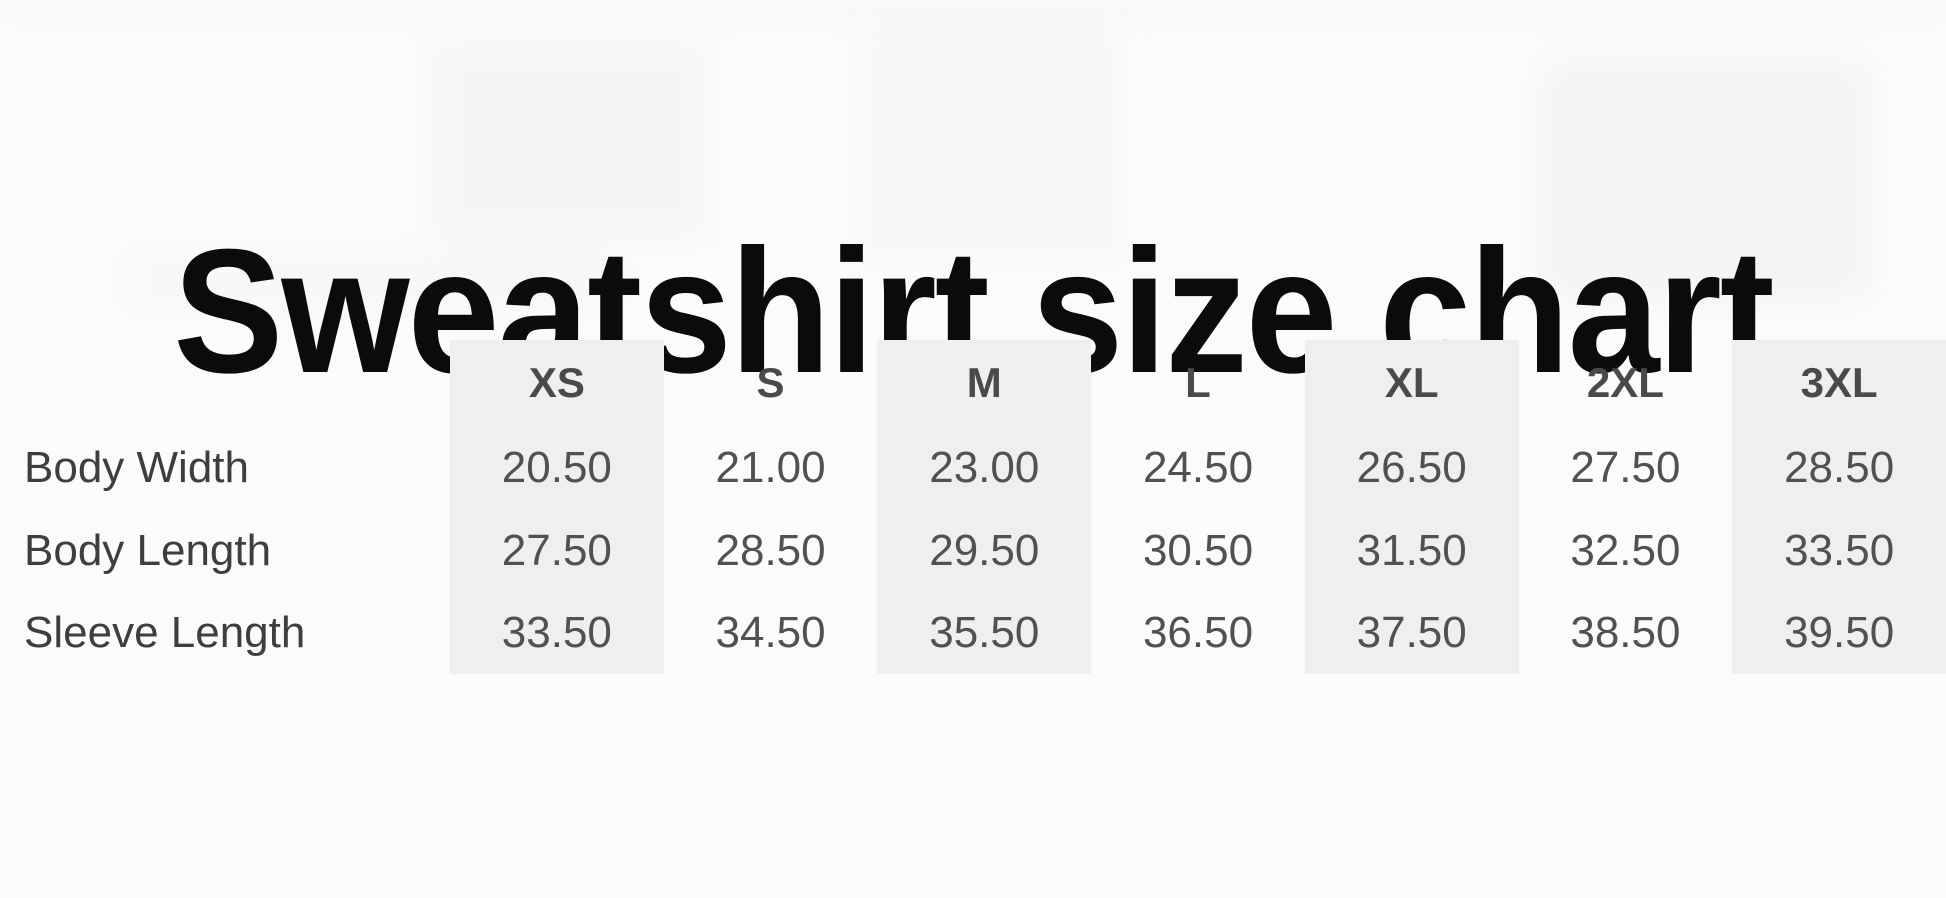 This screenshot has width=1946, height=898. I want to click on column-header-s: S, so click(770, 382).